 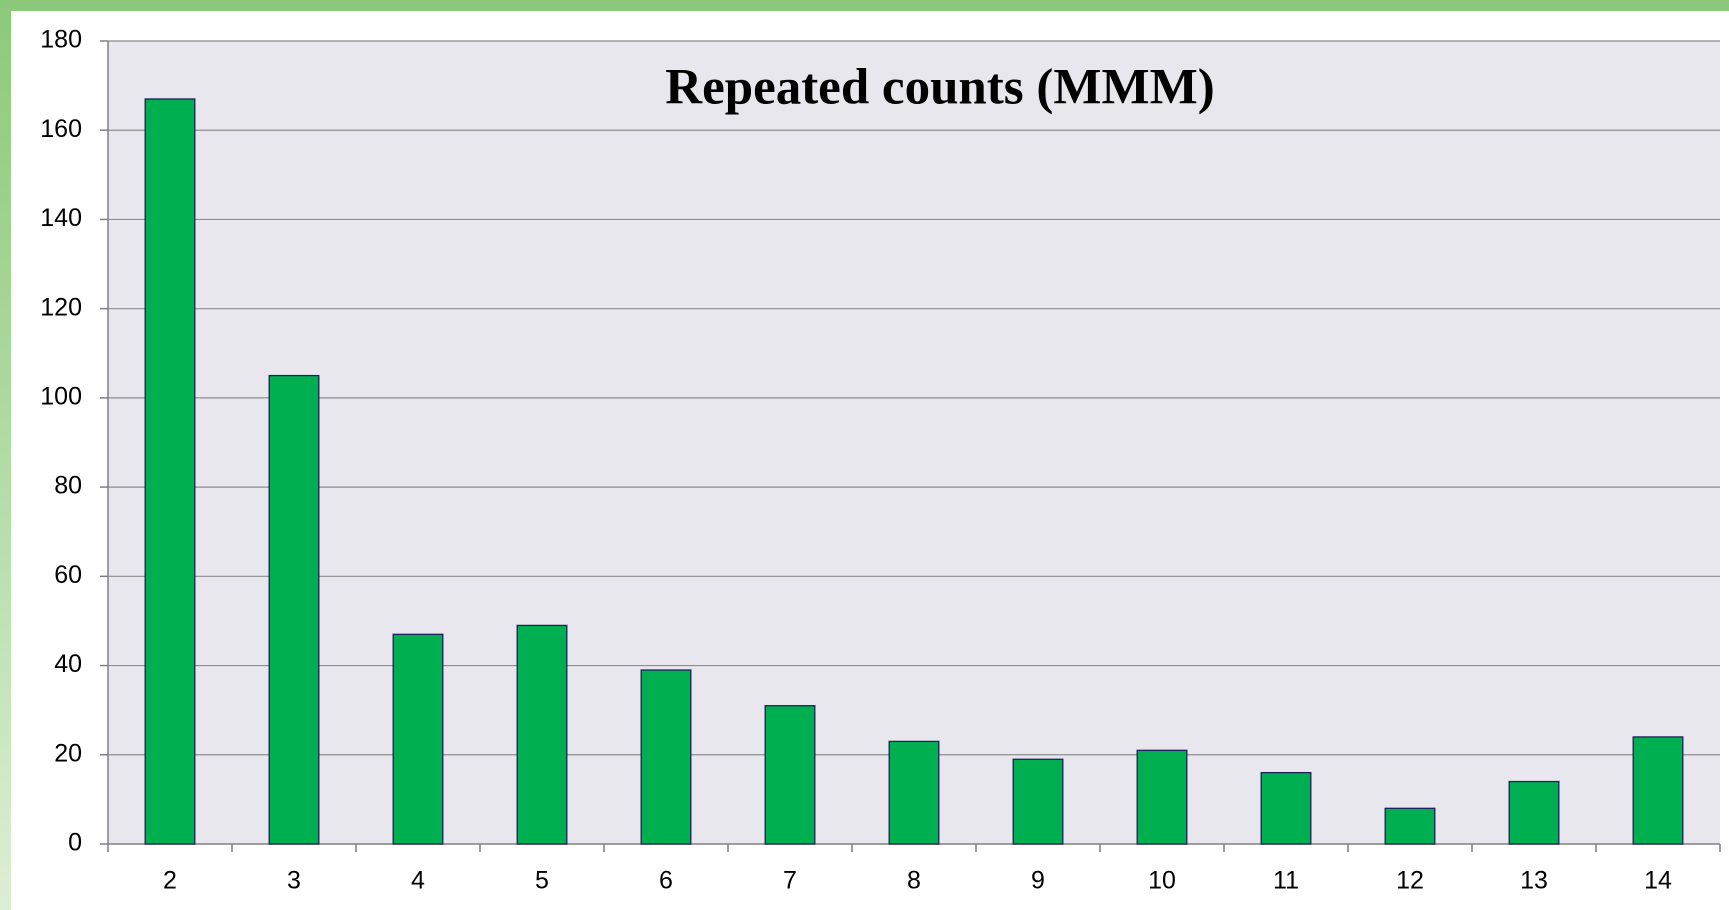 What do you see at coordinates (75, 843) in the screenshot?
I see `y-tick-label: 0` at bounding box center [75, 843].